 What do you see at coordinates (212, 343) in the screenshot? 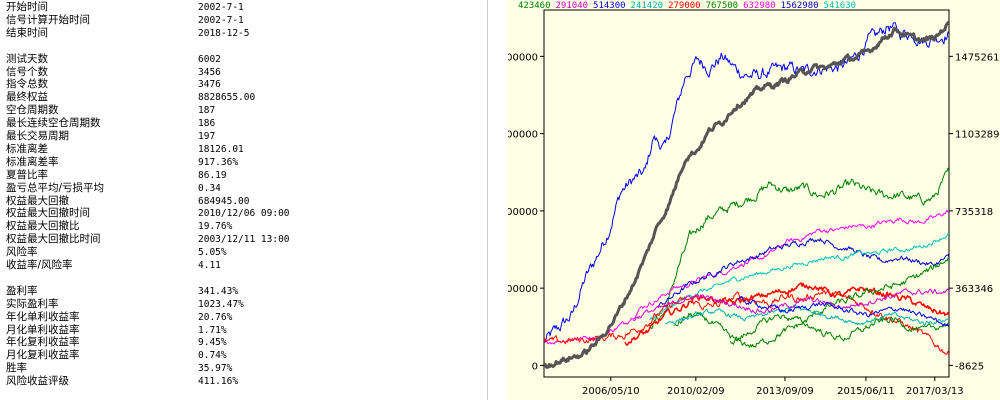
I see `stat-value: 9.45%` at bounding box center [212, 343].